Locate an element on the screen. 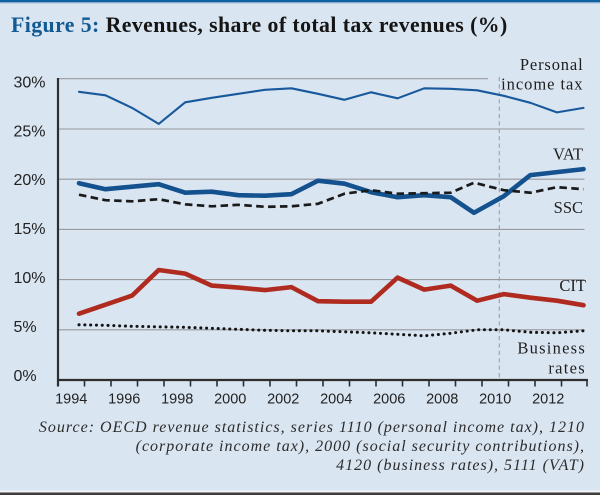  svg-text: 2008 is located at coordinates (442, 400).